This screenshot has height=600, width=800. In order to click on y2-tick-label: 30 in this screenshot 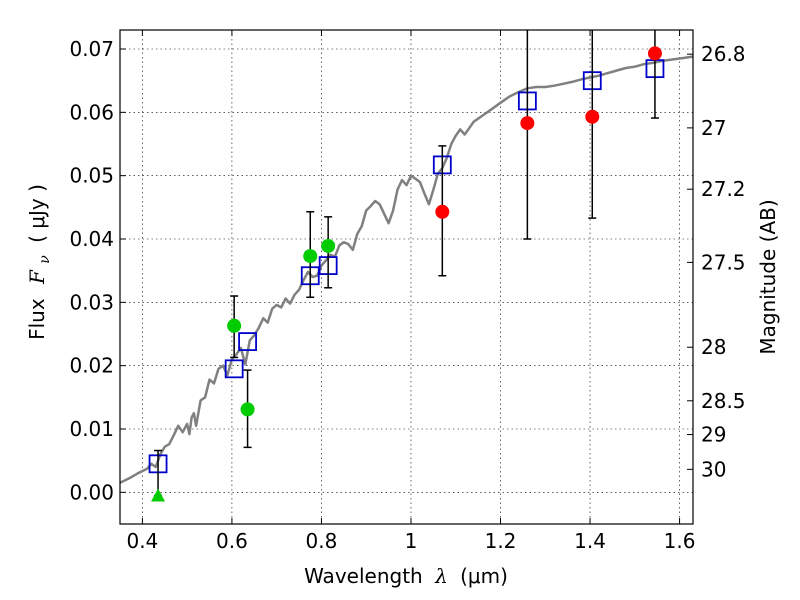, I will do `click(713, 469)`.